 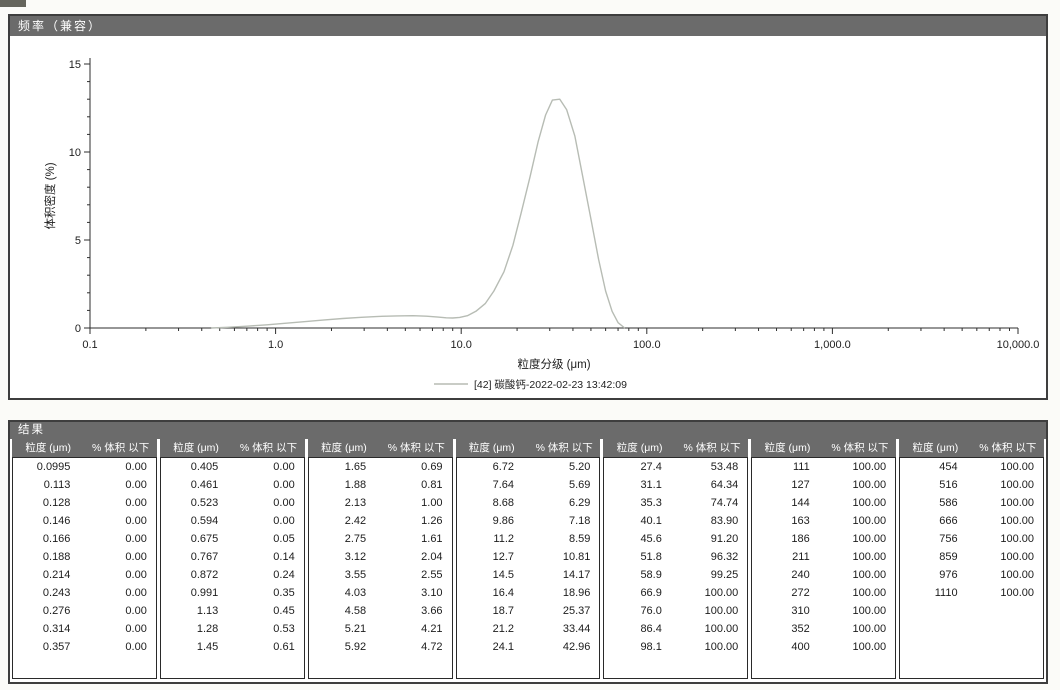 I want to click on table-row: 1.28 0.53, so click(x=232, y=629).